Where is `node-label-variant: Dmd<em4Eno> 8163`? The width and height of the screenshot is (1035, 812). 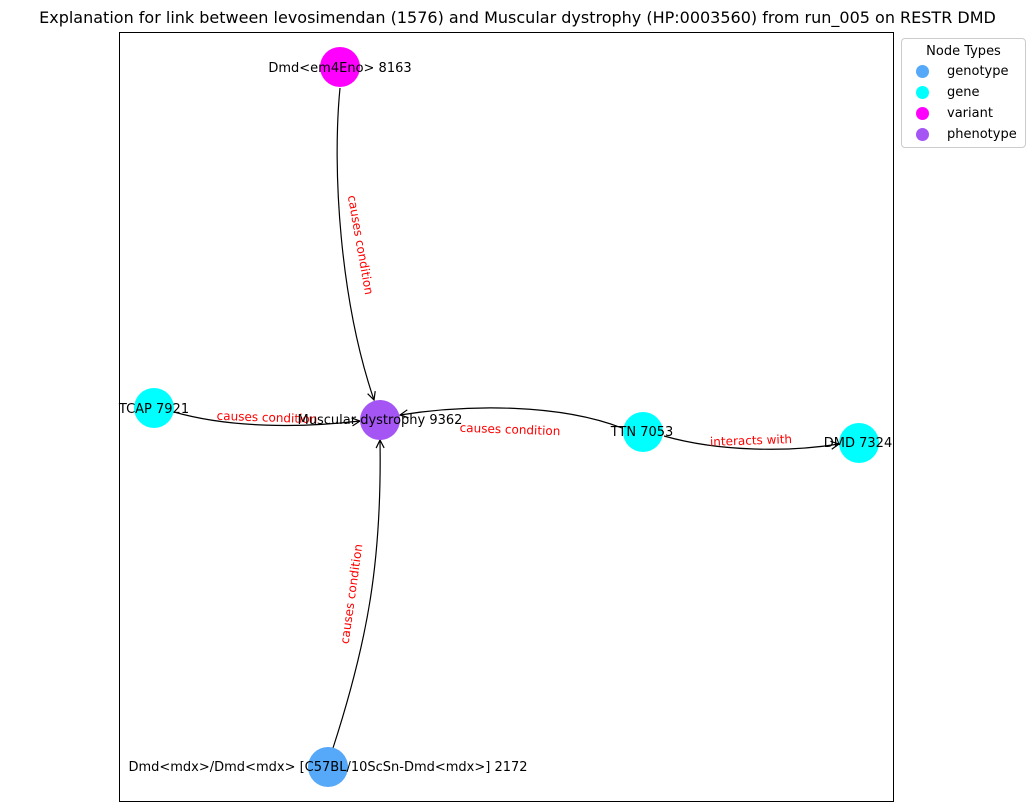
node-label-variant: Dmd<em4Eno> 8163 is located at coordinates (339, 68).